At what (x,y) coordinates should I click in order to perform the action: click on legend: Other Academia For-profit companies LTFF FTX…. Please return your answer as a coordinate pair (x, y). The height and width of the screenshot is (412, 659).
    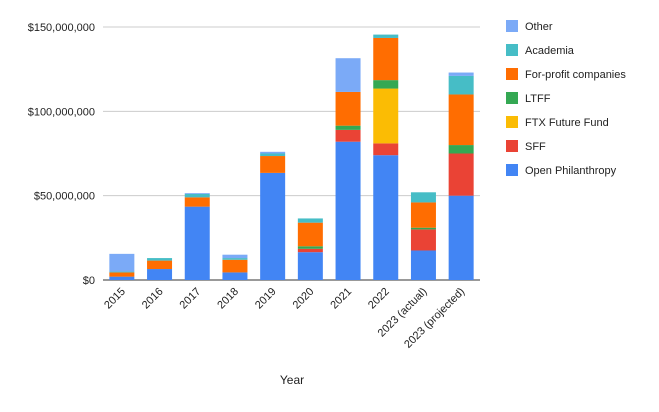
    Looking at the image, I should click on (566, 98).